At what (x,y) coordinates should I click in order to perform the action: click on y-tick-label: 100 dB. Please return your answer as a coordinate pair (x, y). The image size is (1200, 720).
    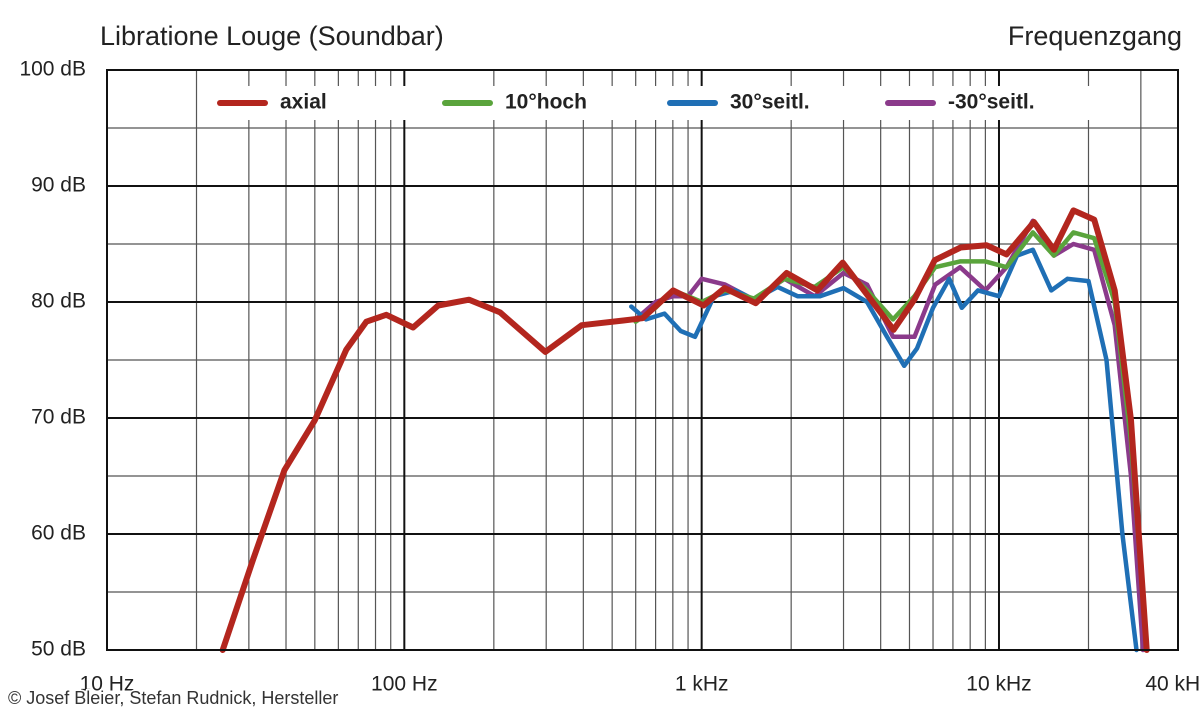
    Looking at the image, I should click on (52, 69).